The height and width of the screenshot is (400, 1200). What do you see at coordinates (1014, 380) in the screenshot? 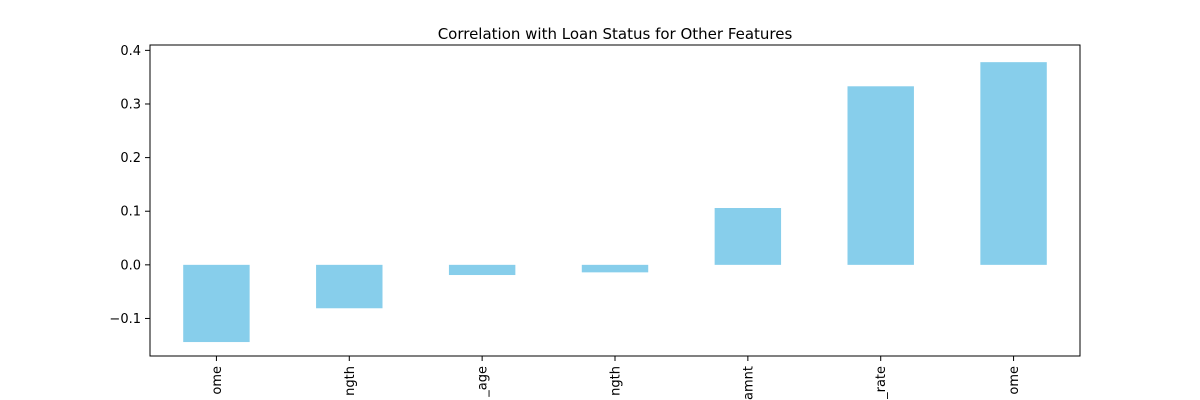
I see `x-tick-label-6: ome` at bounding box center [1014, 380].